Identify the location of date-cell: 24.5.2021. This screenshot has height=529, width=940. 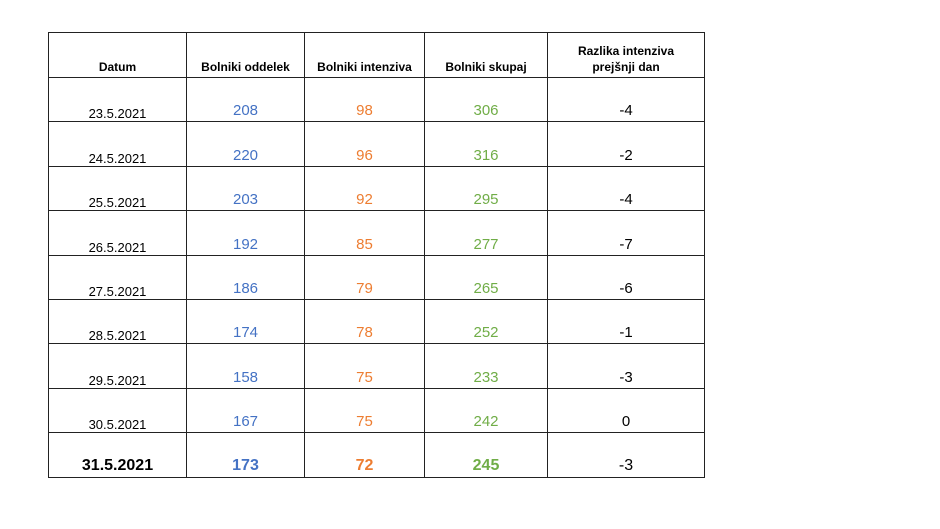
(117, 144).